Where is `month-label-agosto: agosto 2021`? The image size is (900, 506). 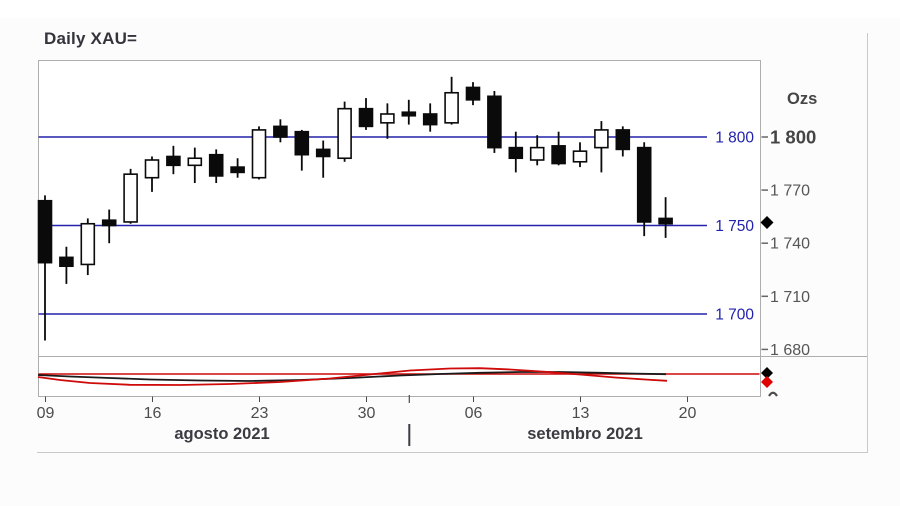 month-label-agosto: agosto 2021 is located at coordinates (222, 434).